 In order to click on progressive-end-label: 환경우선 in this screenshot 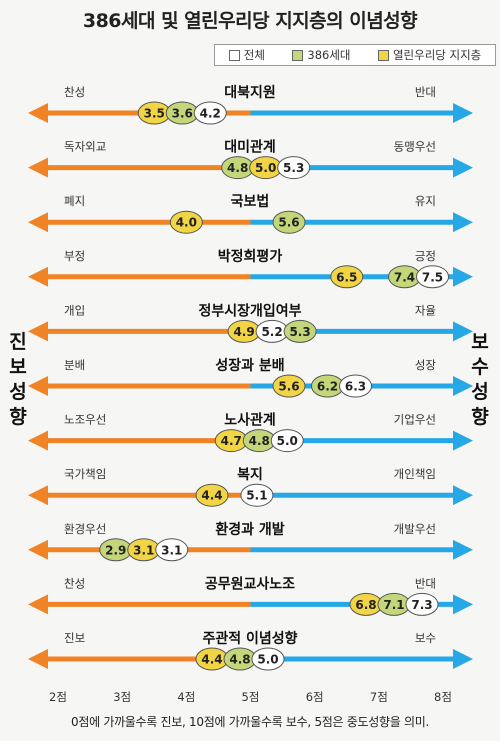, I will do `click(85, 529)`.